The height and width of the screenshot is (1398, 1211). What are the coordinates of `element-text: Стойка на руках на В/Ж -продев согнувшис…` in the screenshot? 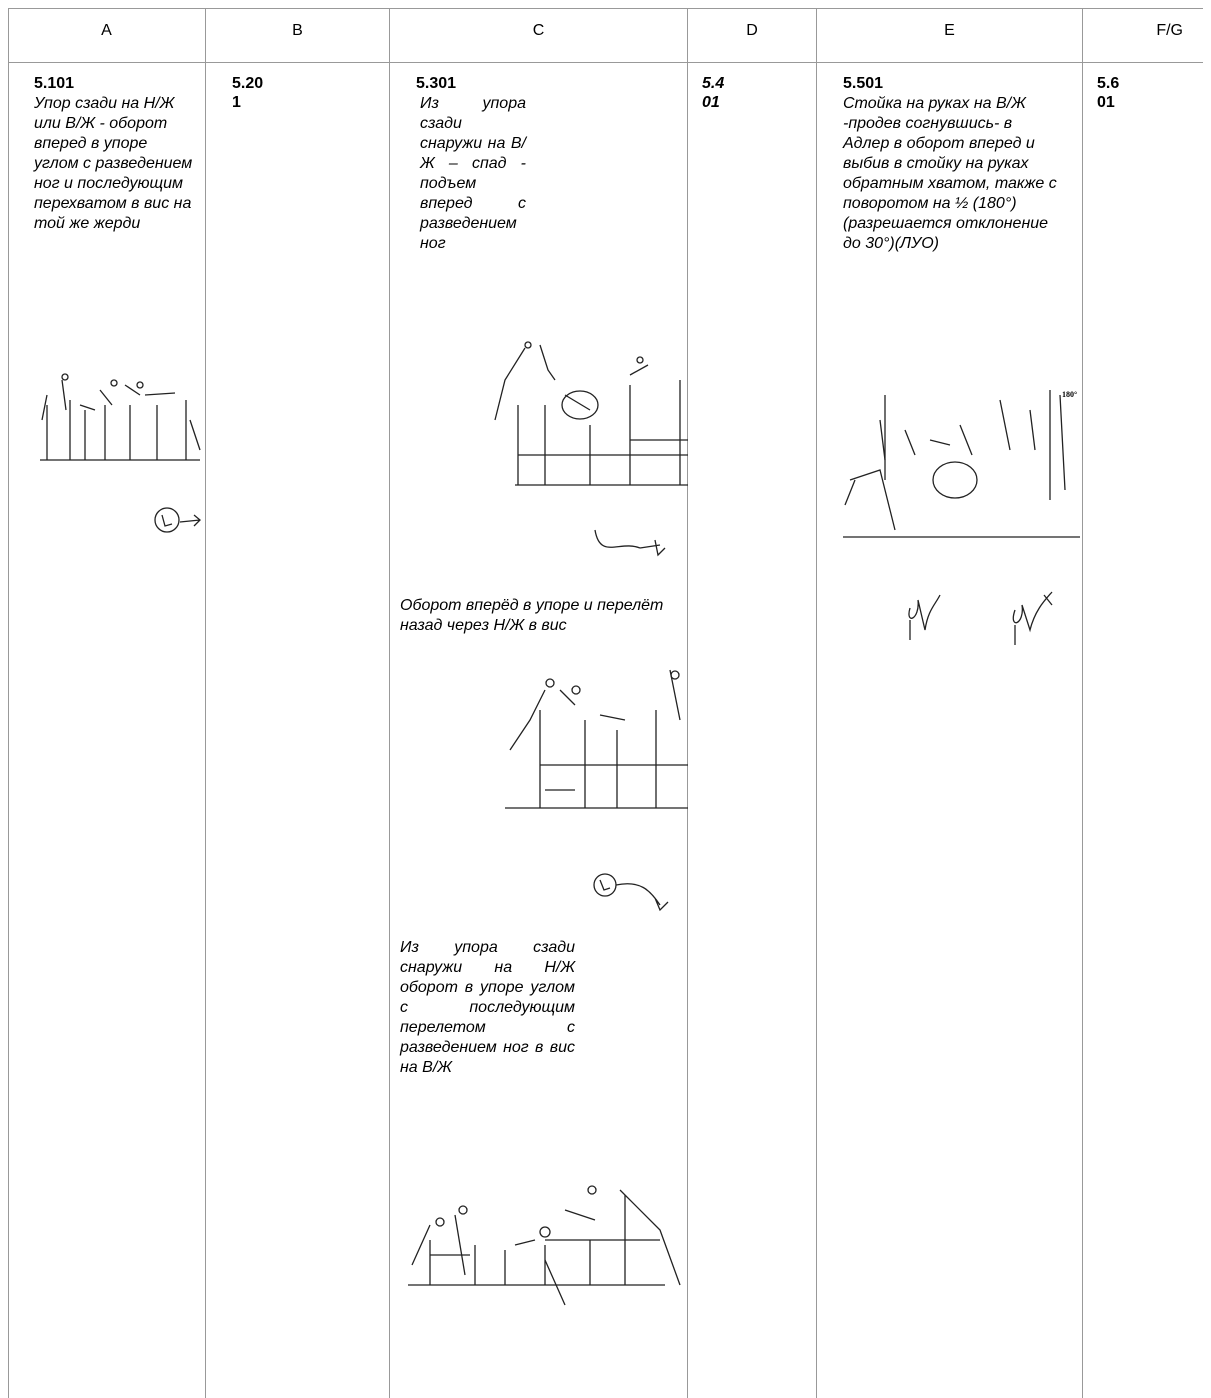 It's located at (950, 173).